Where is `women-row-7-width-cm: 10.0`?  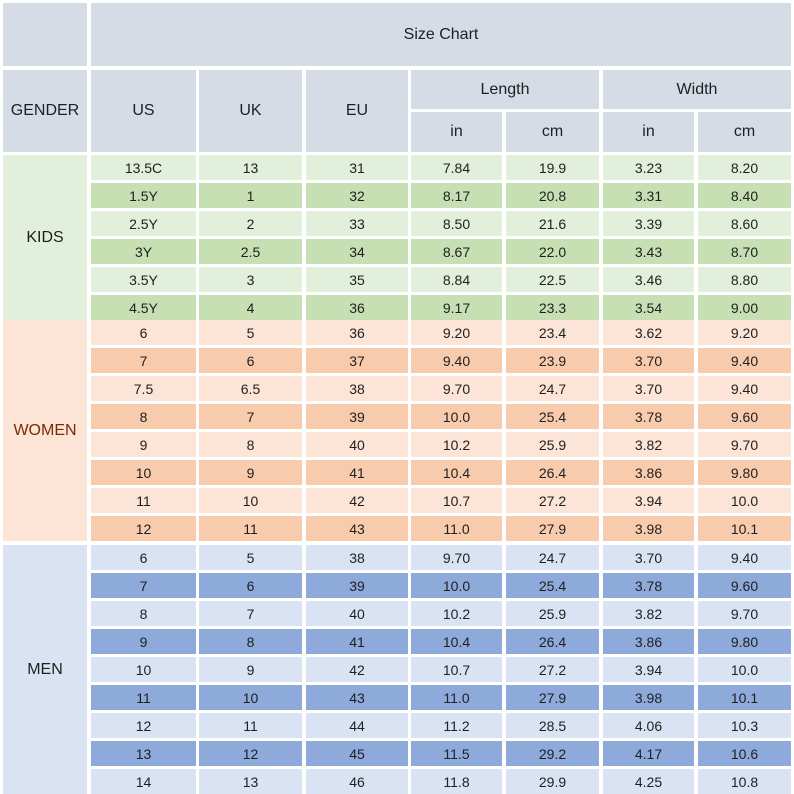 women-row-7-width-cm: 10.0 is located at coordinates (744, 500).